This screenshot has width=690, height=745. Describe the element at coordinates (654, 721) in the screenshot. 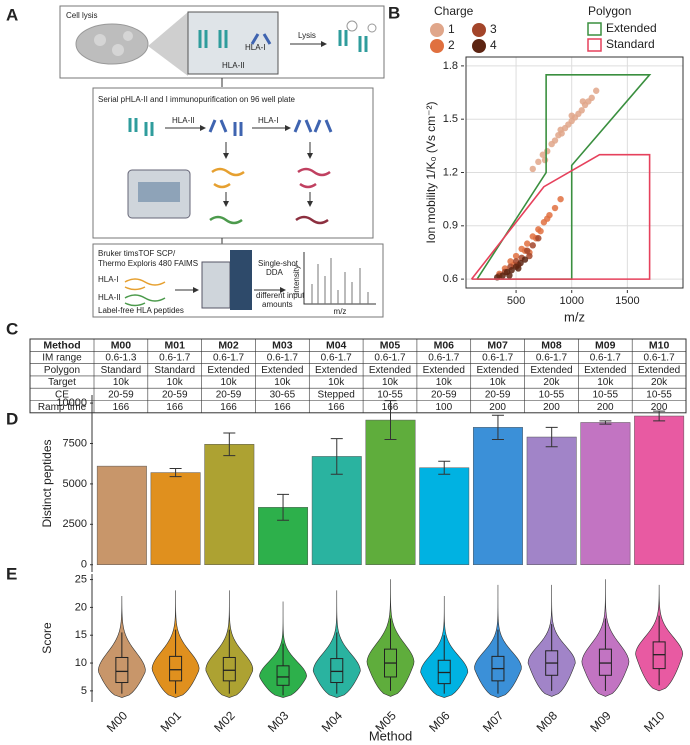

I see `x-tick-label: M10` at that location.